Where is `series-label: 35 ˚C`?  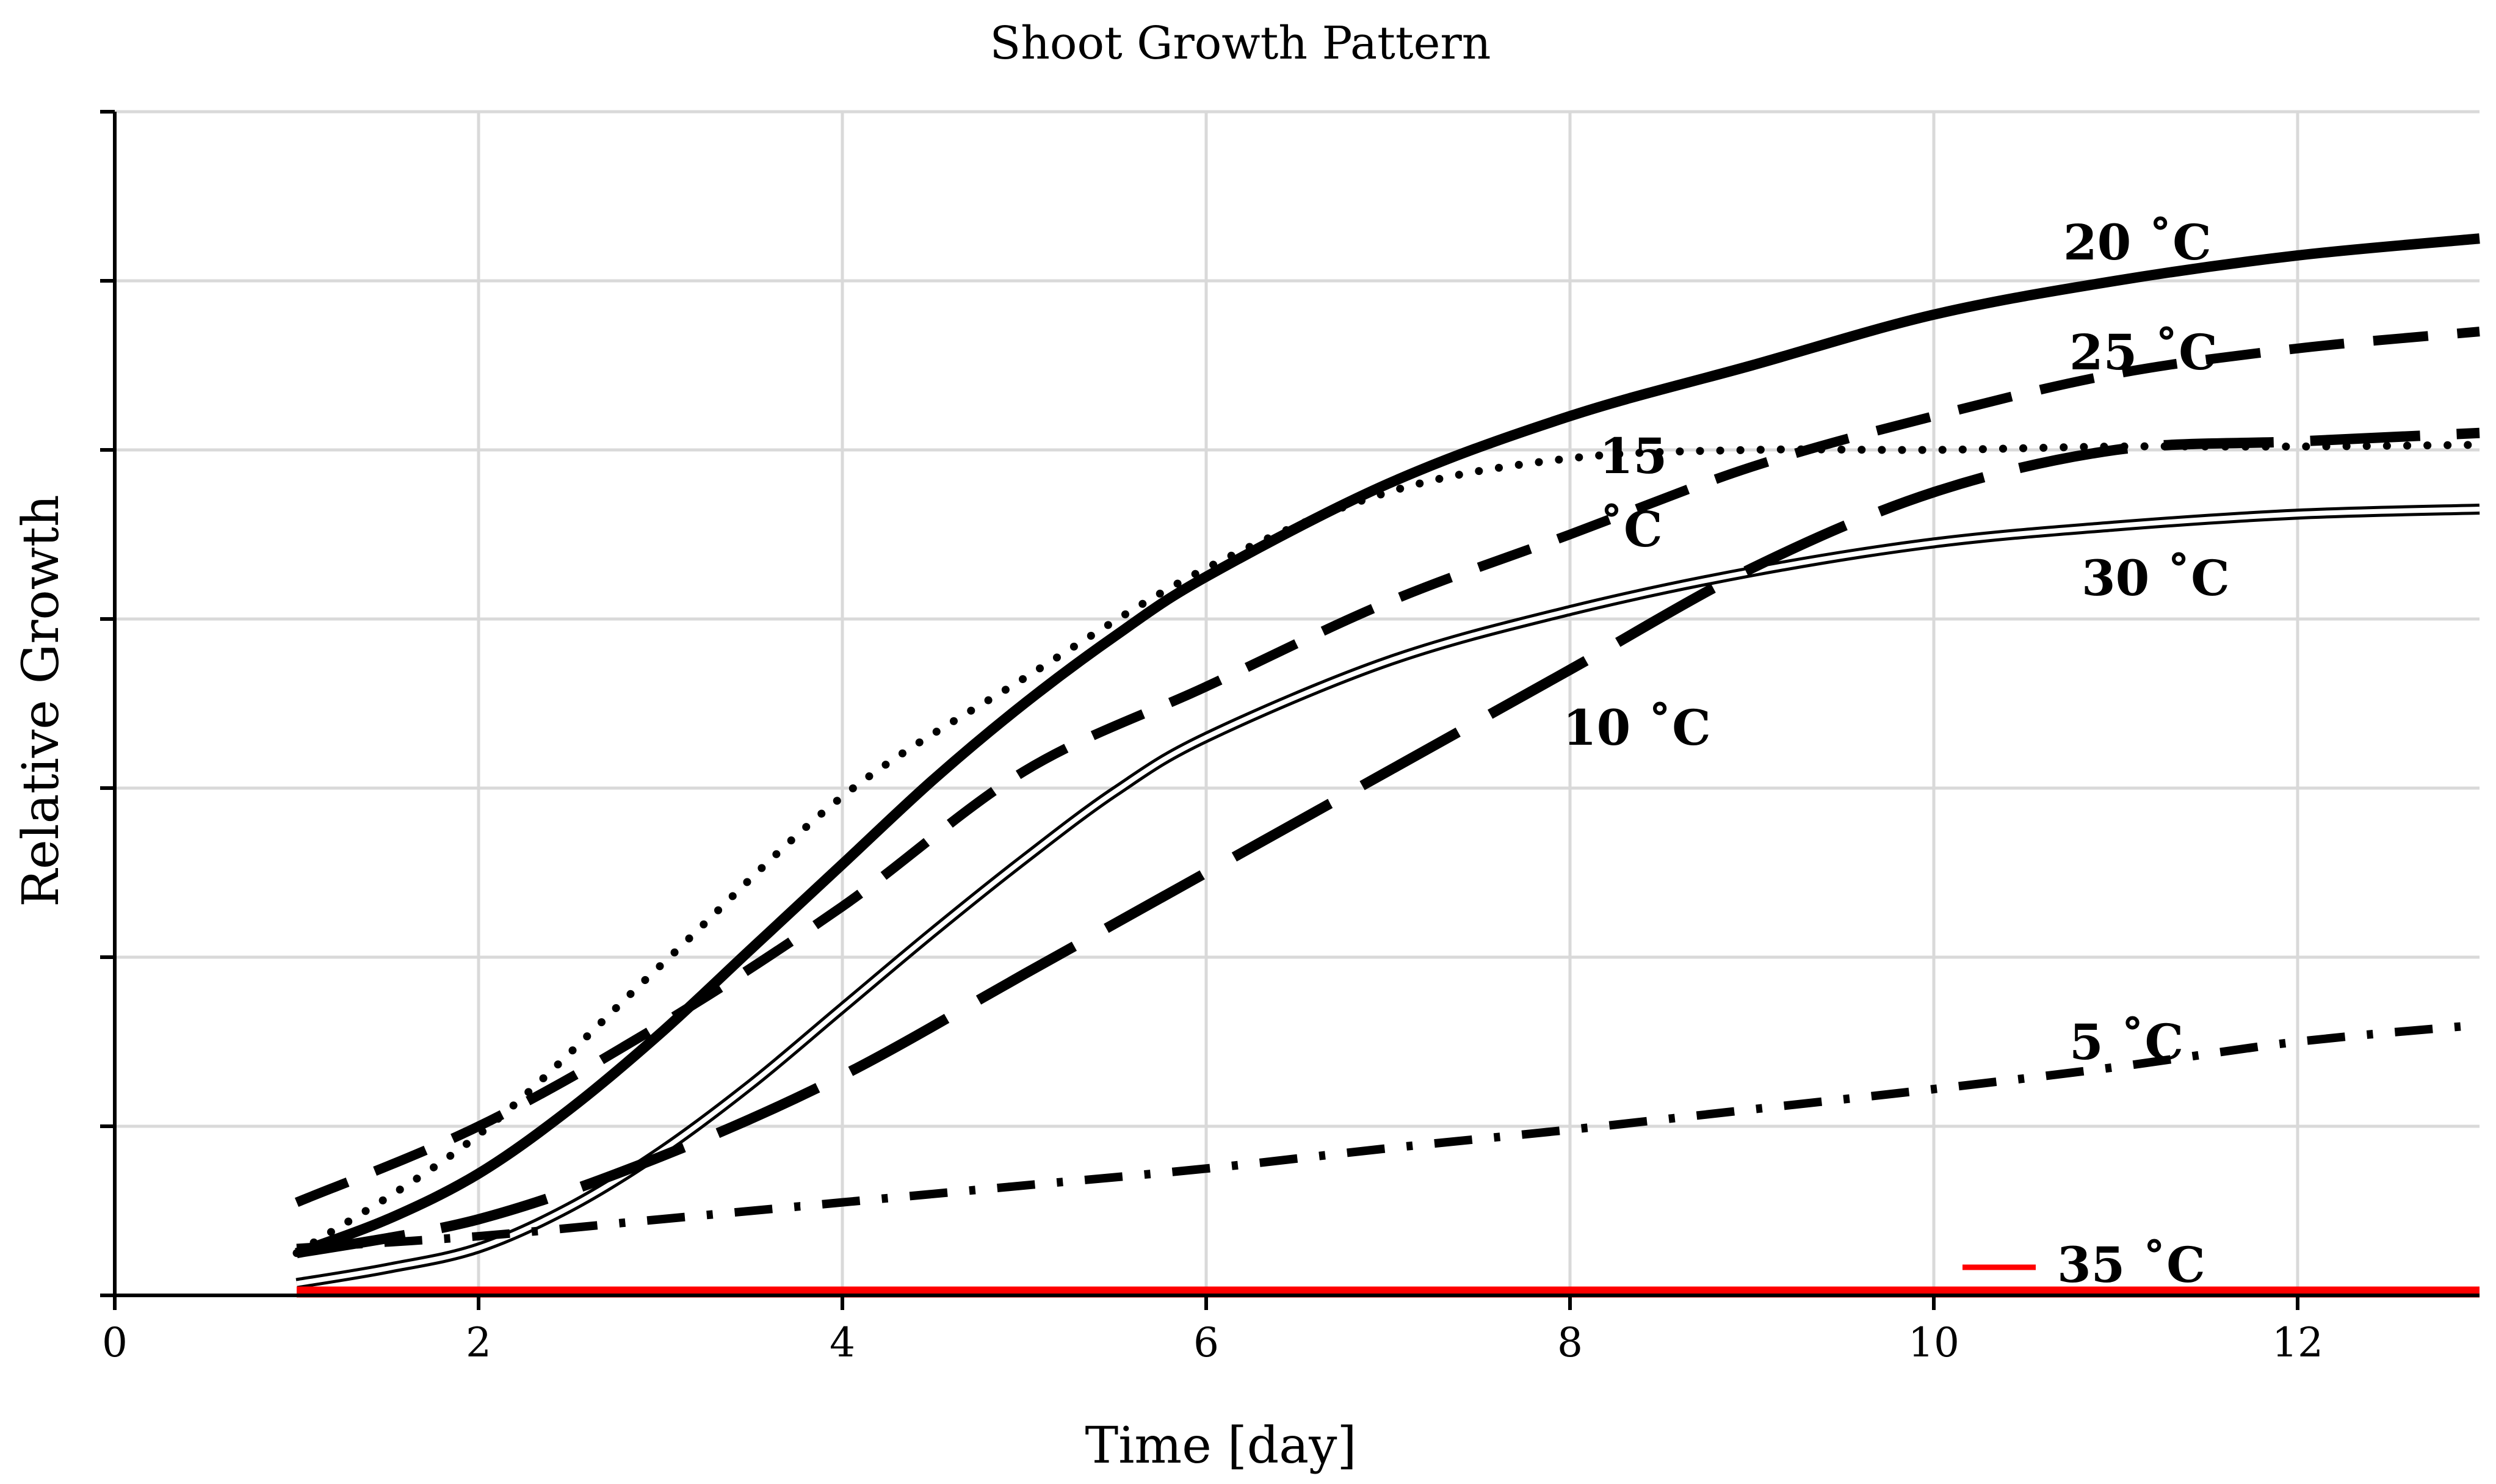 series-label: 35 ˚C is located at coordinates (2131, 1265).